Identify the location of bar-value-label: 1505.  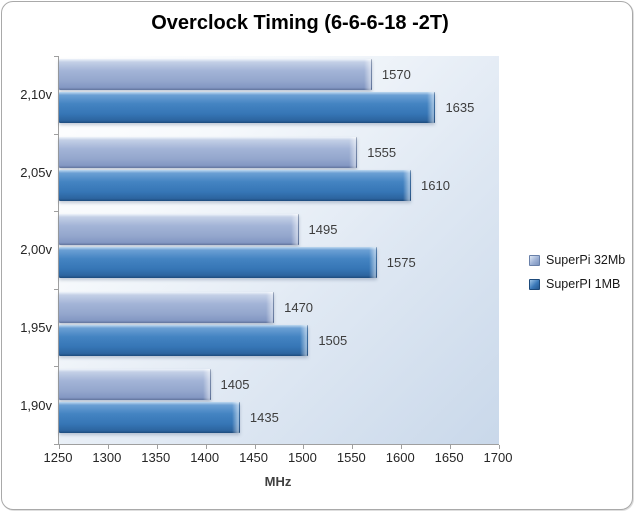
(333, 340).